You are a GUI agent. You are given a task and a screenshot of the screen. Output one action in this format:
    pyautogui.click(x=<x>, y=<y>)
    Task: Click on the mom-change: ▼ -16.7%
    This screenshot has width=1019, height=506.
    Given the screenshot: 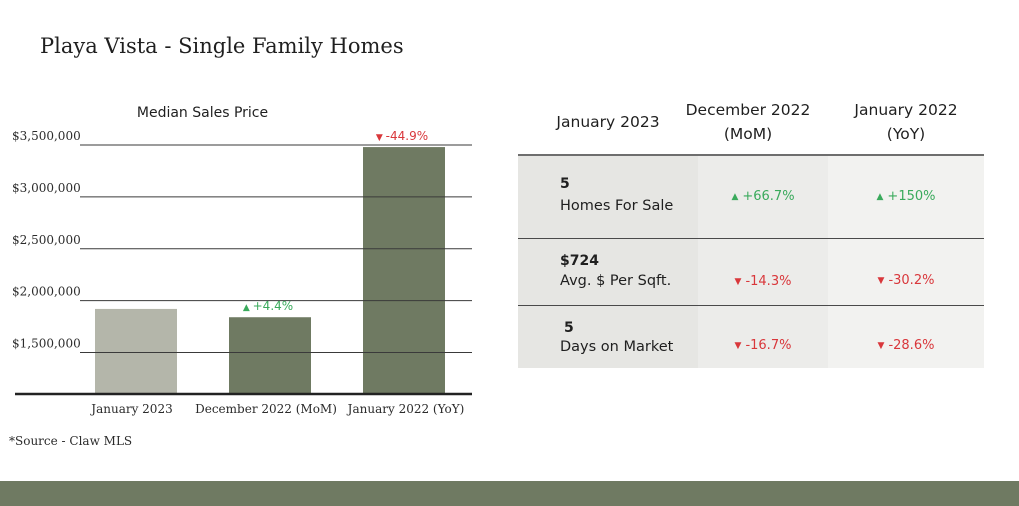 What is the action you would take?
    pyautogui.click(x=763, y=345)
    